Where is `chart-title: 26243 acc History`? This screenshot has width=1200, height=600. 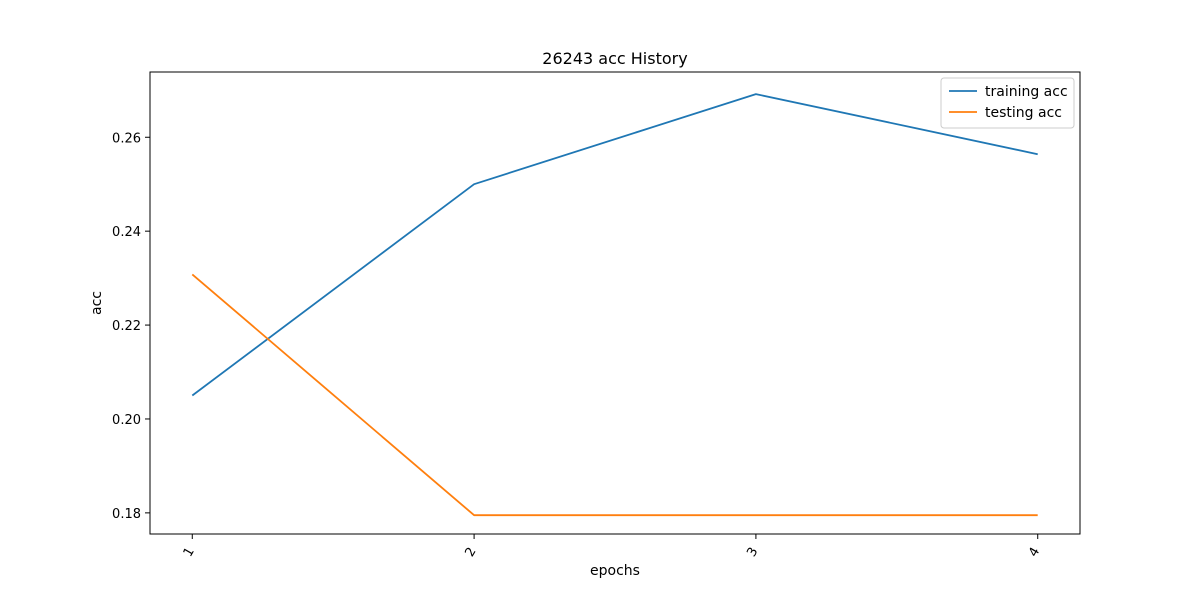 chart-title: 26243 acc History is located at coordinates (614, 58).